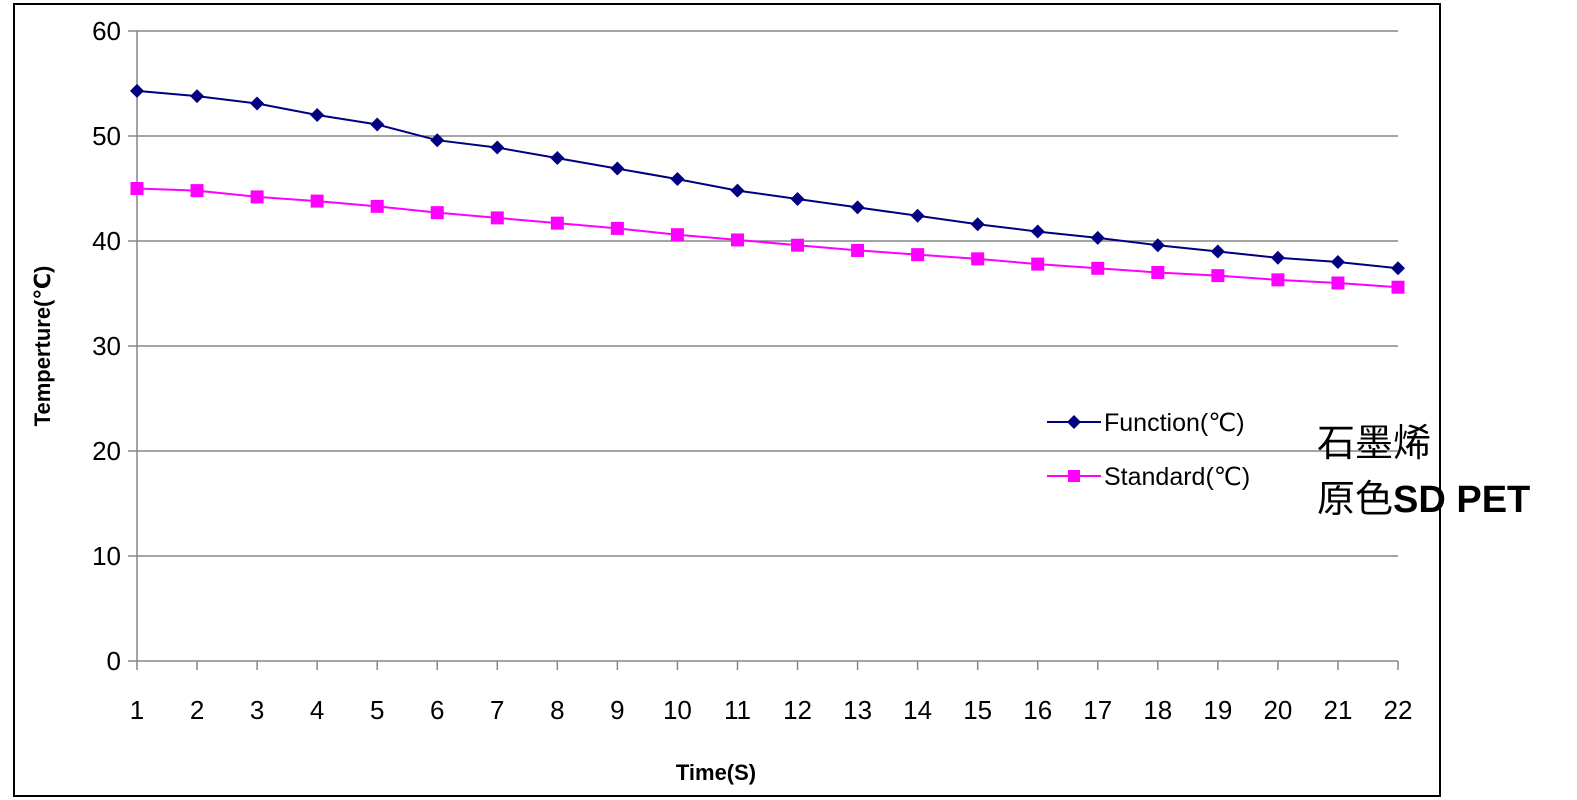 The image size is (1577, 800). I want to click on x-tick-label: 10, so click(677, 710).